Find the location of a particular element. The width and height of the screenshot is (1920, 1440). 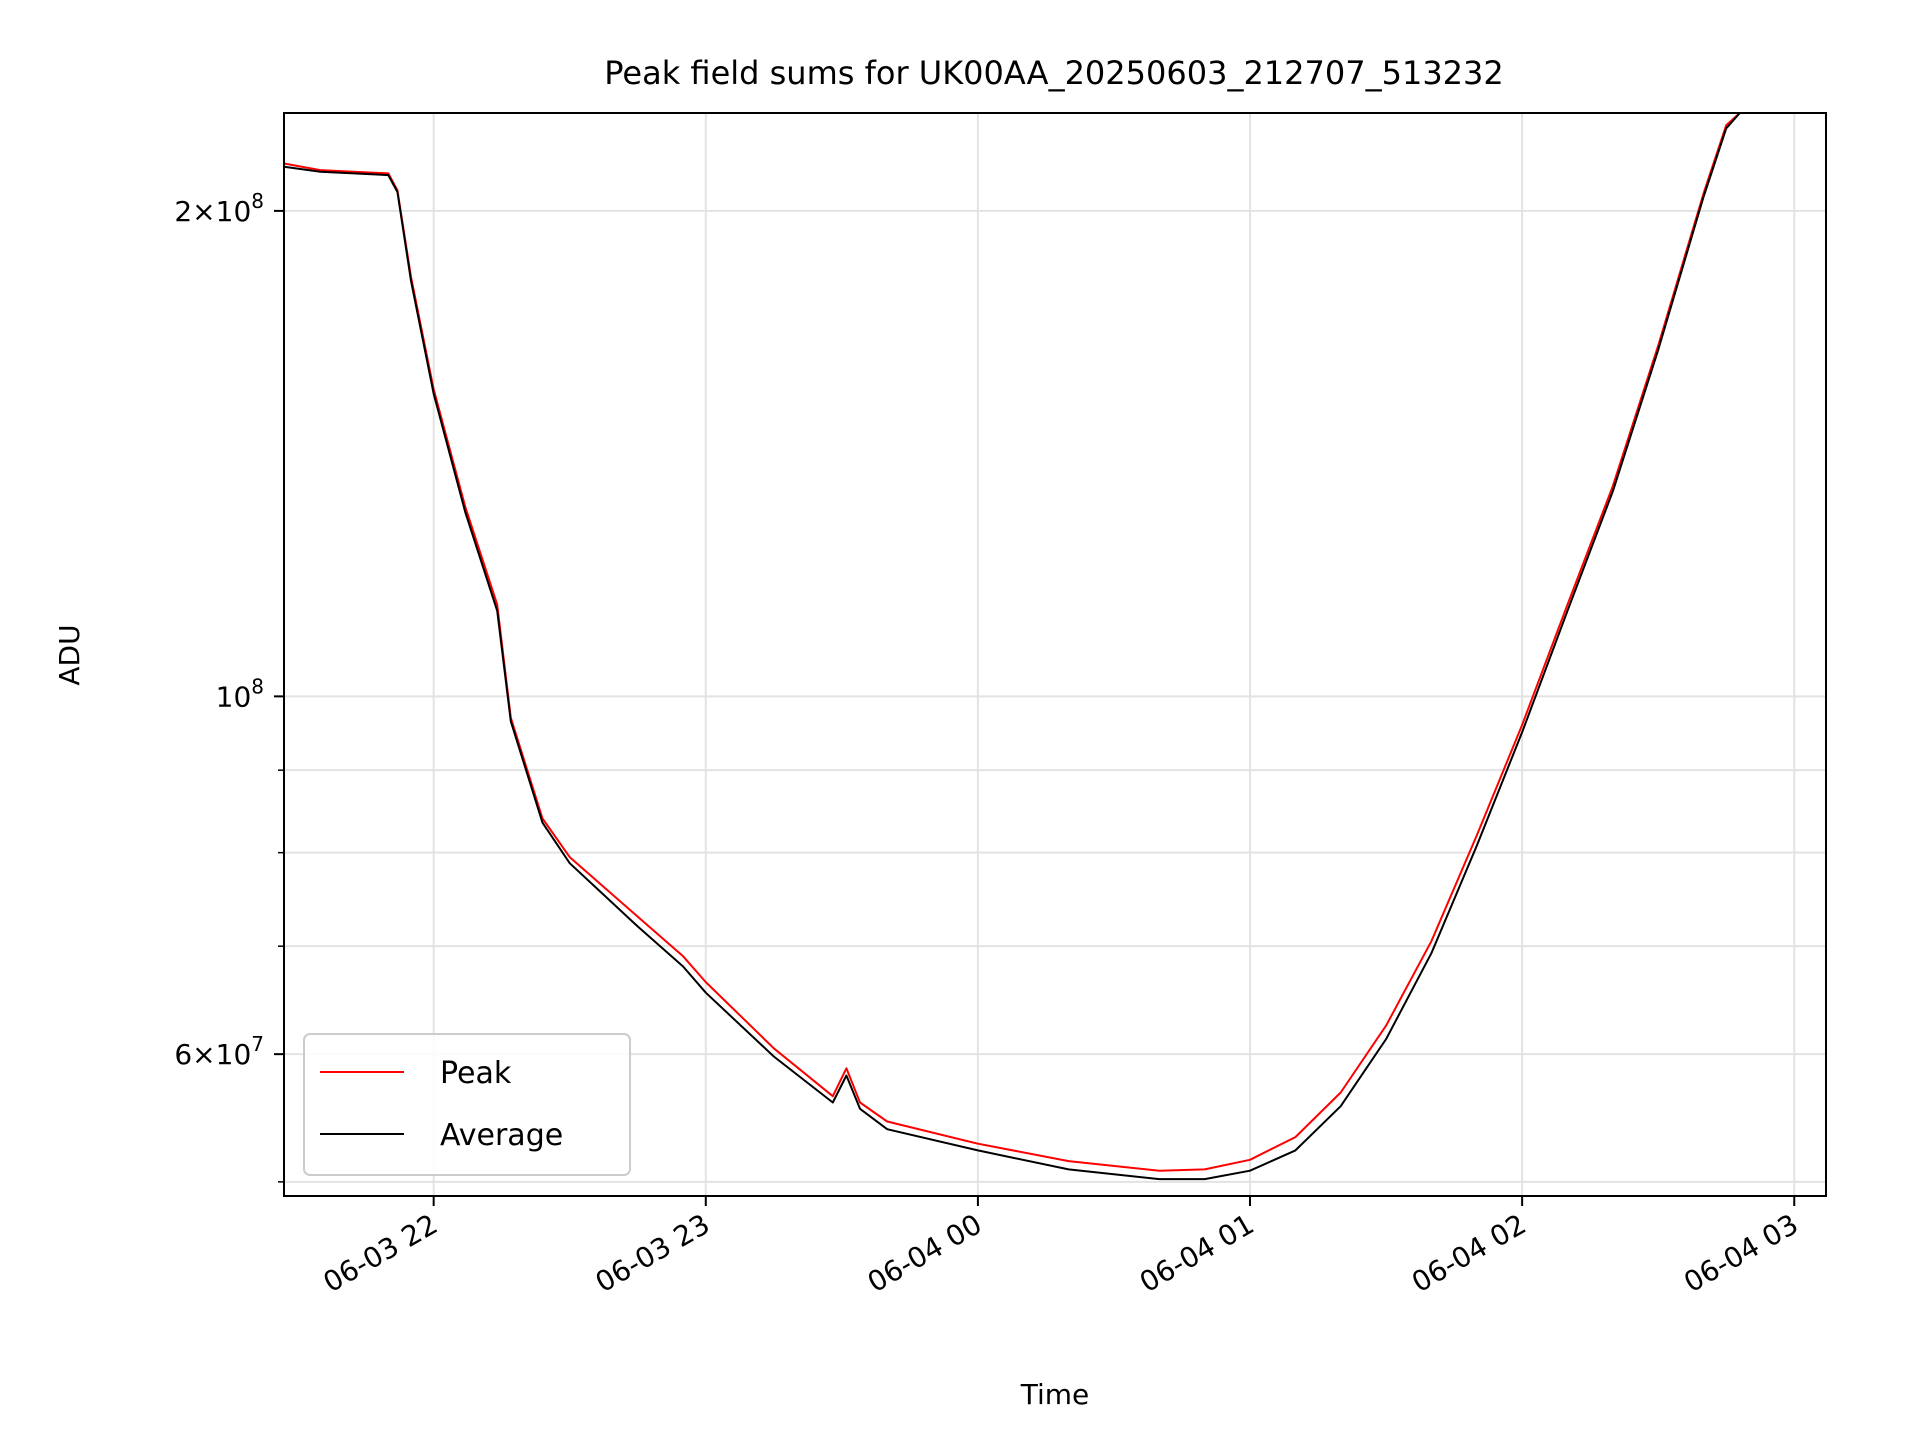

y-tick-label: 108 is located at coordinates (240, 693).